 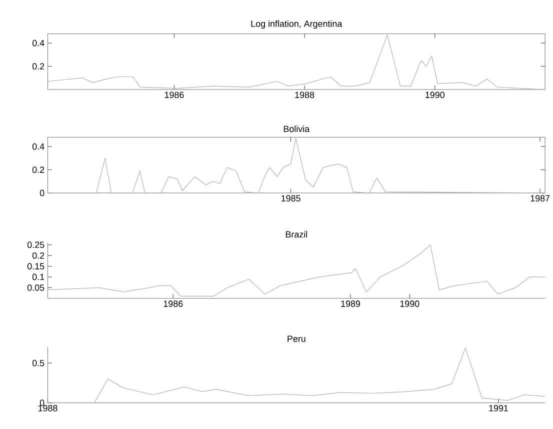 What do you see at coordinates (296, 24) in the screenshot?
I see `chart-title: Log inflation, Argentina` at bounding box center [296, 24].